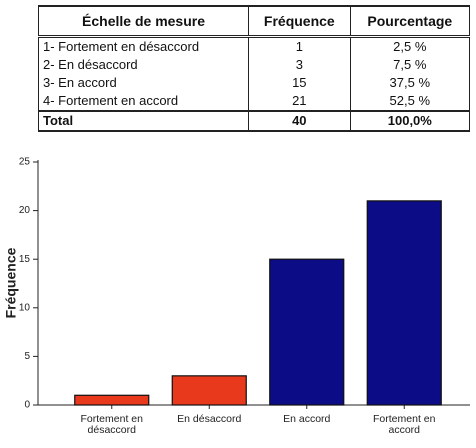 Image resolution: width=476 pixels, height=448 pixels. What do you see at coordinates (27, 356) in the screenshot?
I see `y-tick-label: 5` at bounding box center [27, 356].